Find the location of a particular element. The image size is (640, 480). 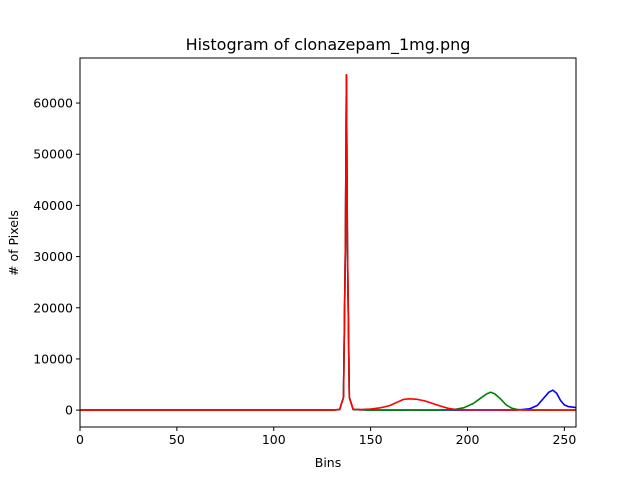

x-tick-label-50: 50 is located at coordinates (177, 439).